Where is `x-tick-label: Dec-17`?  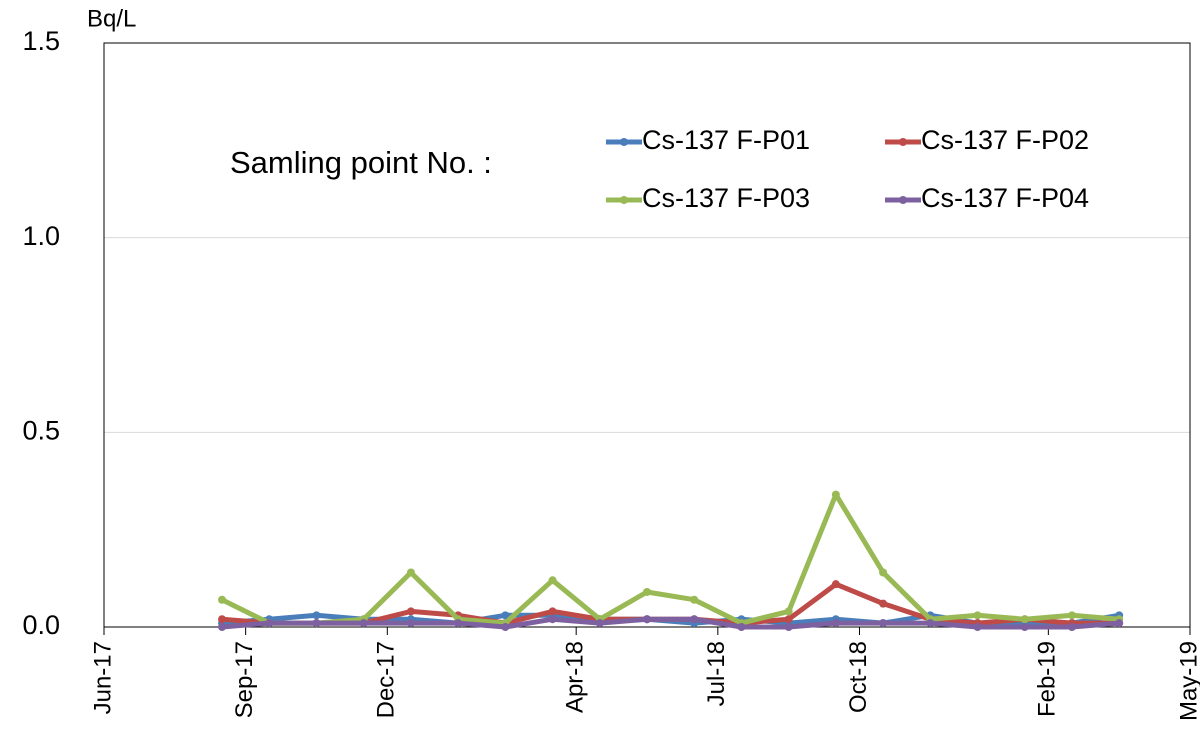
x-tick-label: Dec-17 is located at coordinates (386, 679).